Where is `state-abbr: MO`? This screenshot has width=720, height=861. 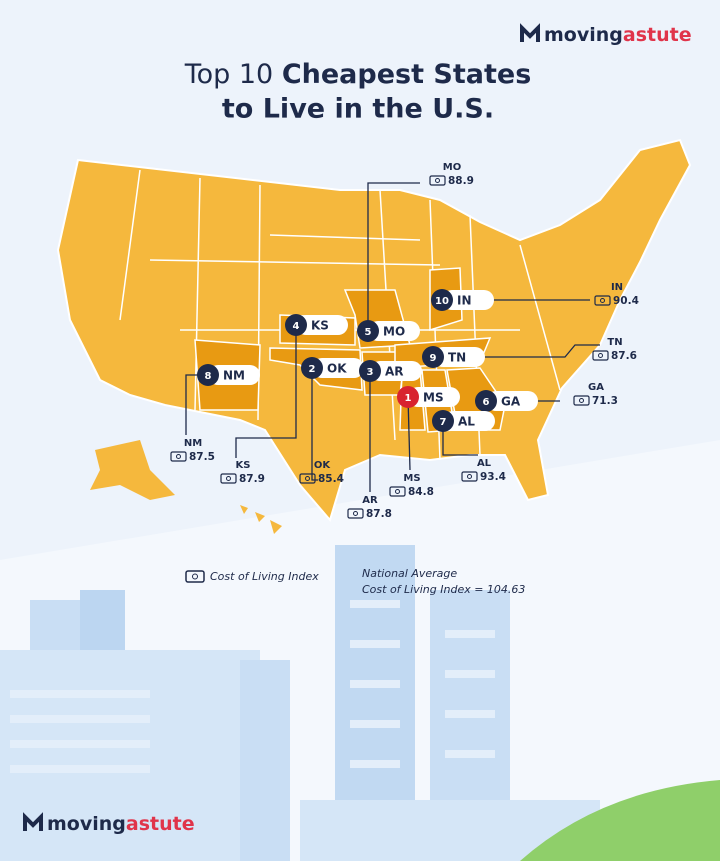
state-abbr: MO is located at coordinates (394, 332).